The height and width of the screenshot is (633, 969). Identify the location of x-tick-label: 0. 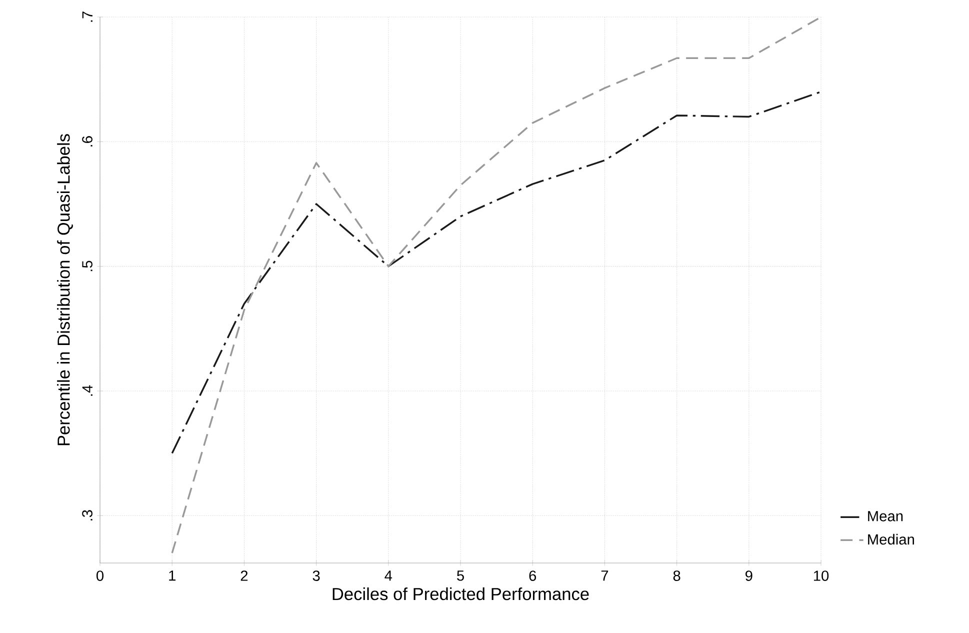
(100, 575).